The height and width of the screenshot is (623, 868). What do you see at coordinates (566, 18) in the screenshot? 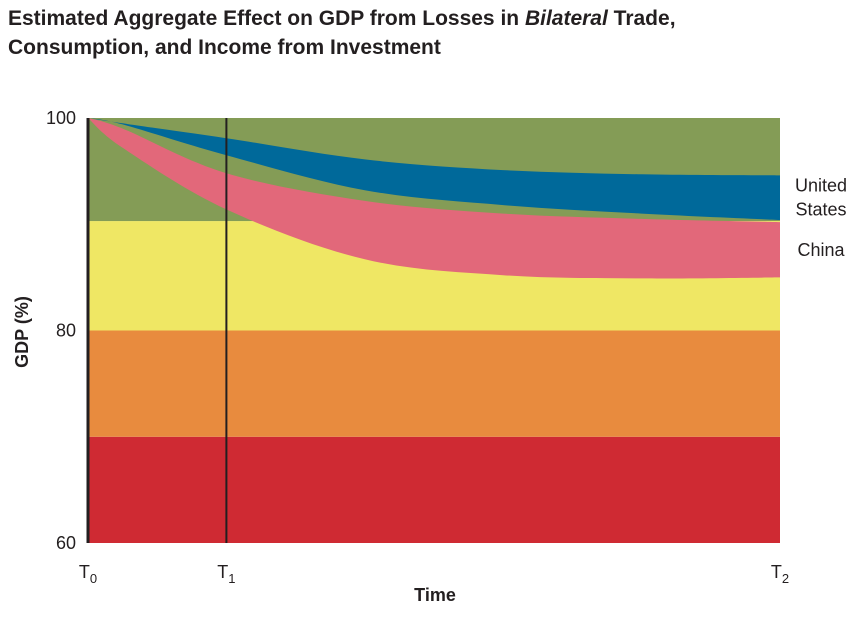
I see `chart-title-emphasis: Bilateral` at bounding box center [566, 18].